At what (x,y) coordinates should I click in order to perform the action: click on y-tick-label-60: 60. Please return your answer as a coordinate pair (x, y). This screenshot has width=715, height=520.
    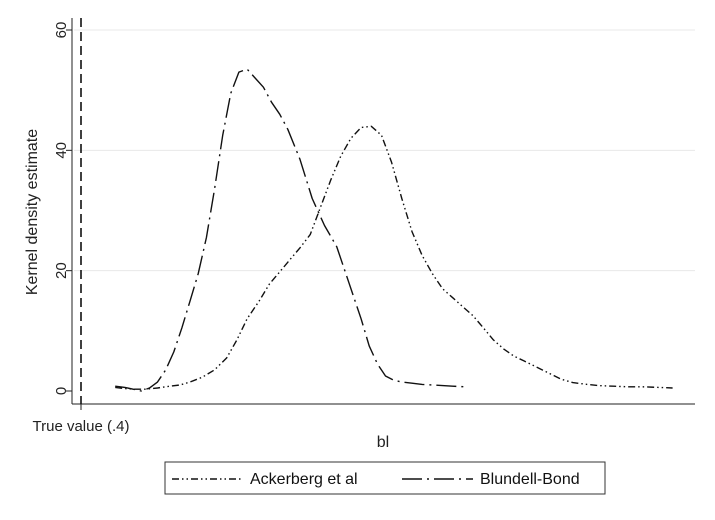
    Looking at the image, I should click on (61, 30).